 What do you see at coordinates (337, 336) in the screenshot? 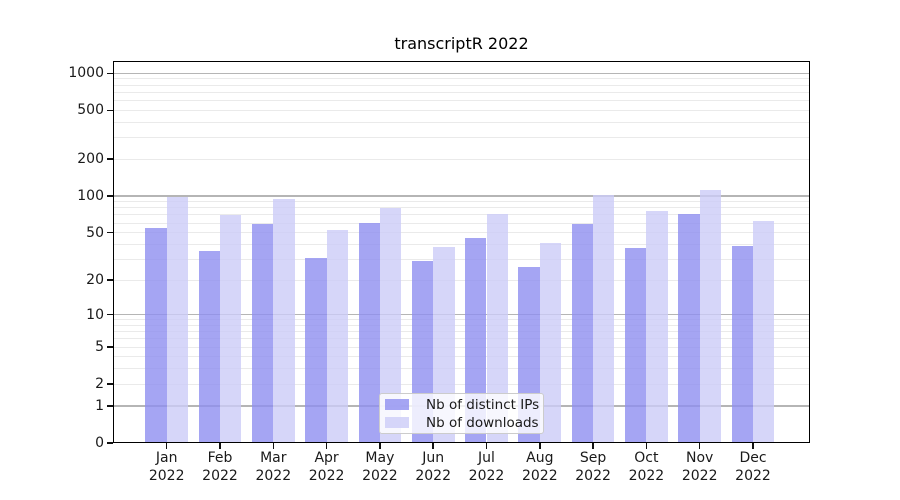
I see `bar-downloads-apr` at bounding box center [337, 336].